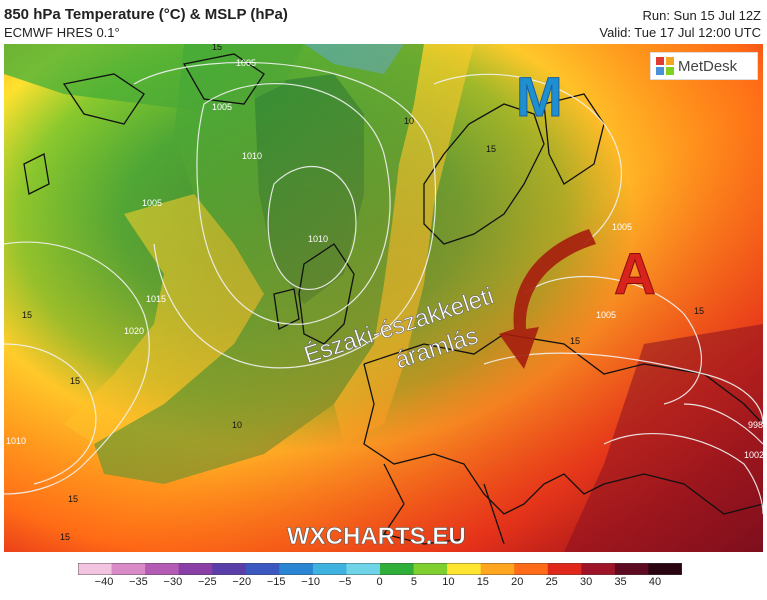 The image size is (767, 600). What do you see at coordinates (413, 582) in the screenshot?
I see `color-scale-tick-label: 5` at bounding box center [413, 582].